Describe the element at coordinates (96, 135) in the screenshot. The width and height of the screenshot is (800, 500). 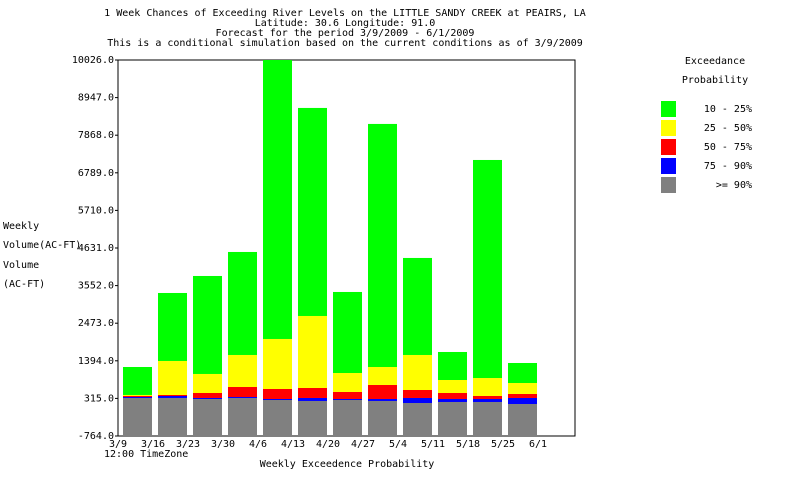
I see `y-tick-label: 7868.0` at that location.